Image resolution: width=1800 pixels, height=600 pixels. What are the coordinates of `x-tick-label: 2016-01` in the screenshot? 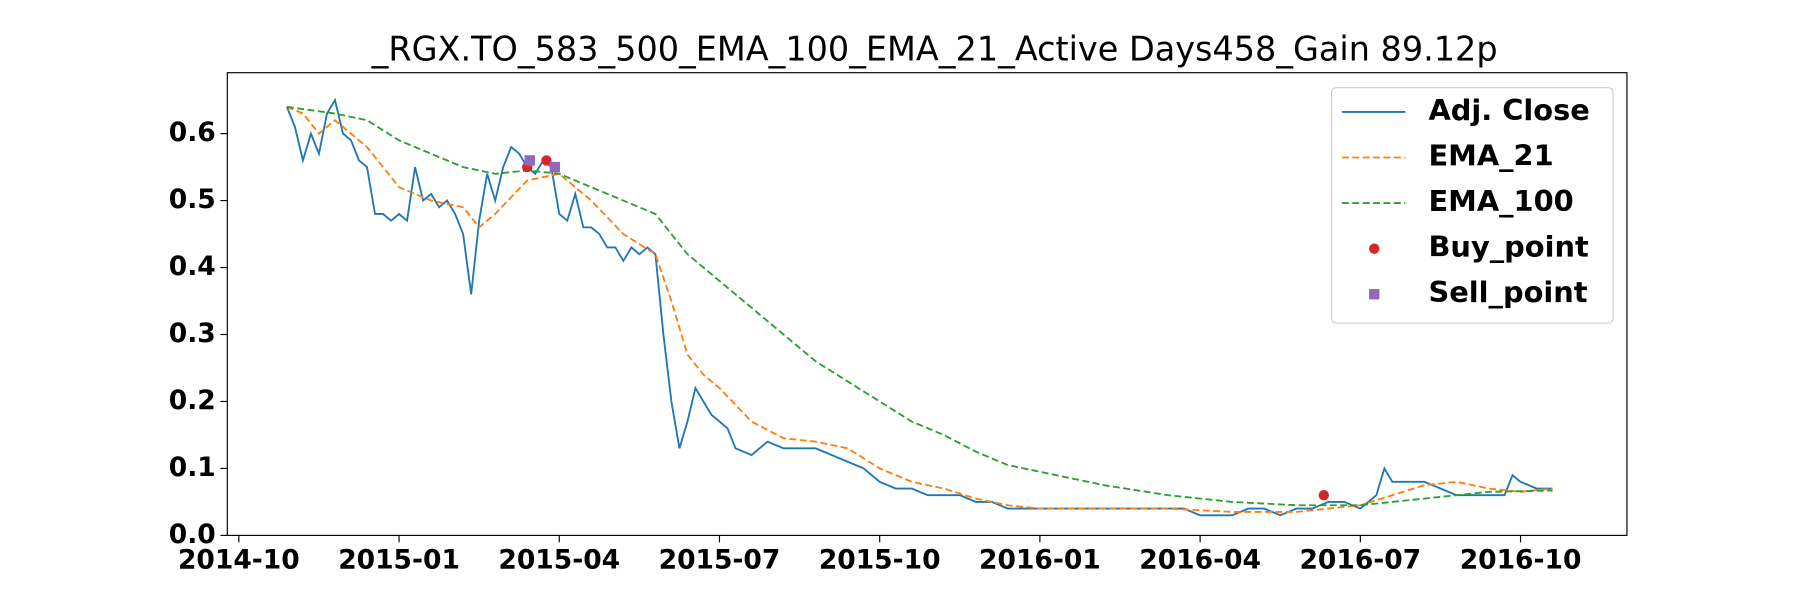 It's located at (1040, 559).